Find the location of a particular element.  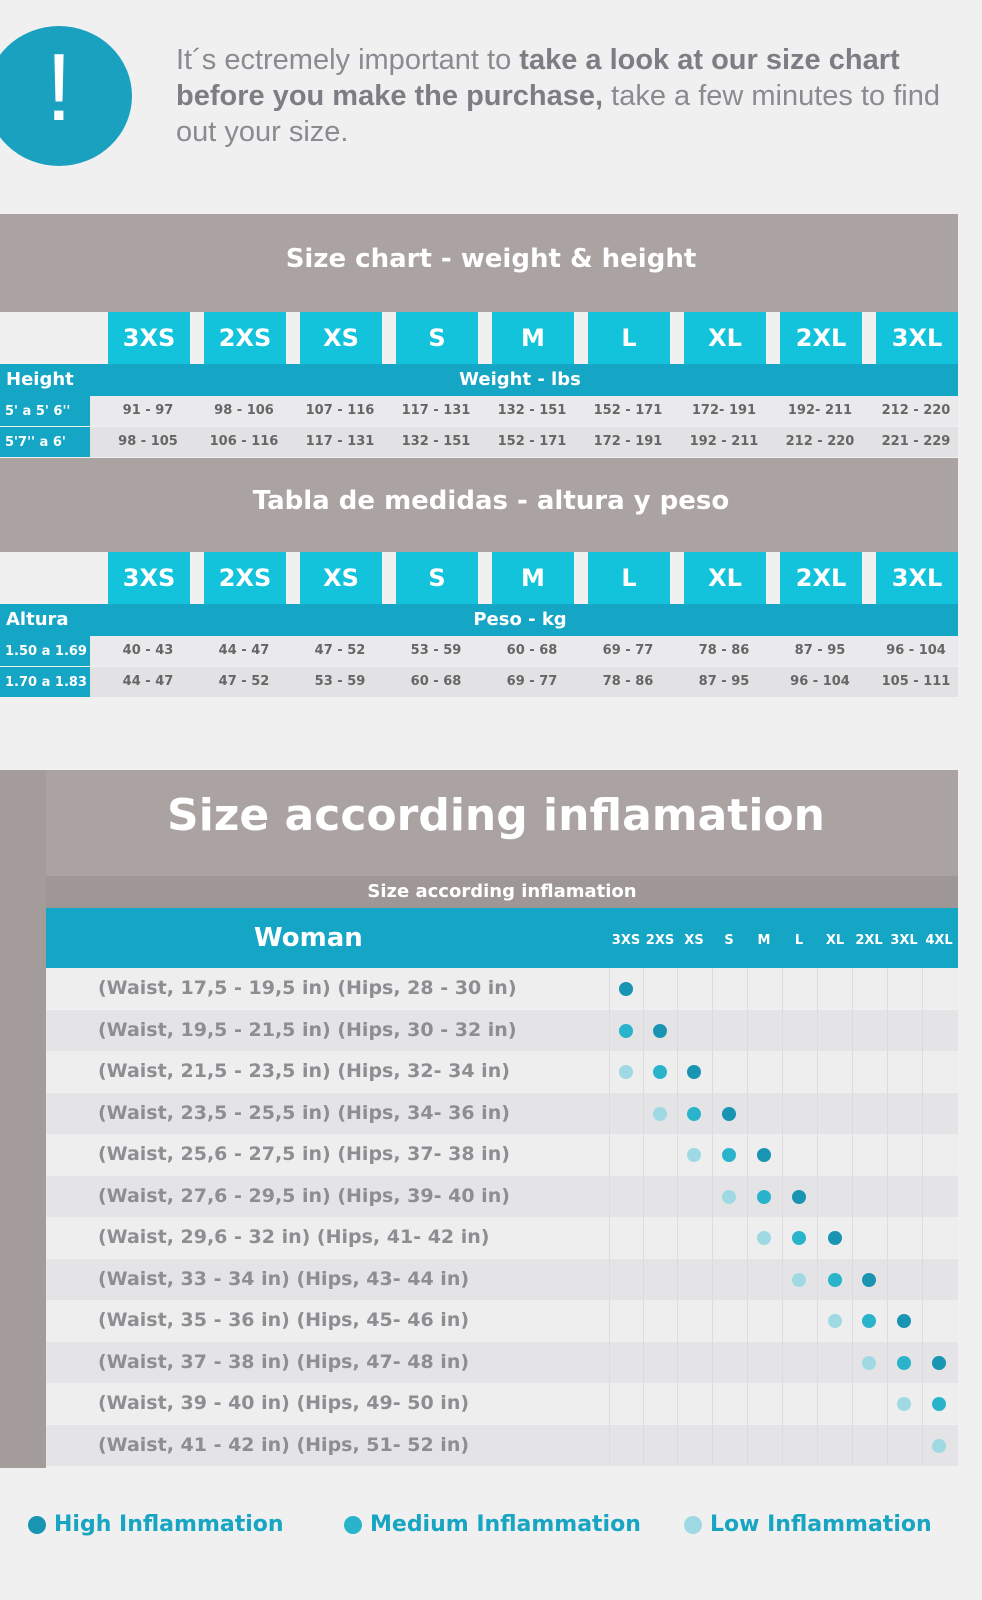

unit-header: Peso - kg is located at coordinates (520, 619).